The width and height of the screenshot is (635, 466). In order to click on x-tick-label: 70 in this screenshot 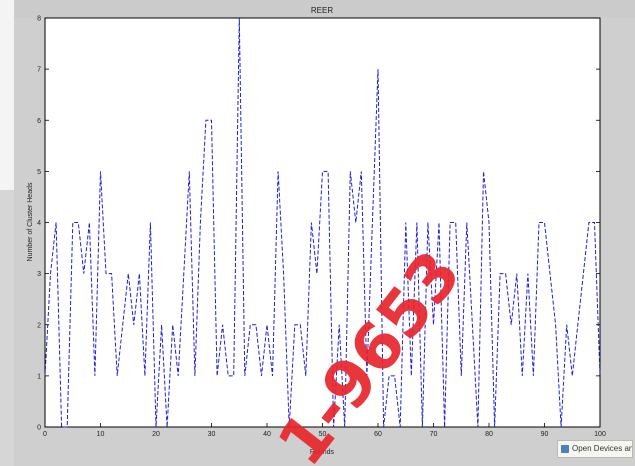, I will do `click(434, 434)`.